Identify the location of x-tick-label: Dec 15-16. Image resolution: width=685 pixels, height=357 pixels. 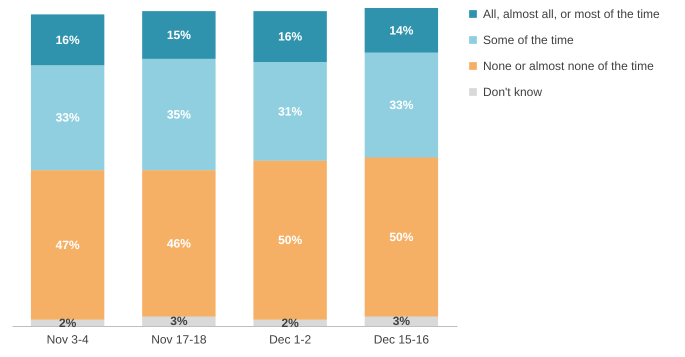
(402, 339).